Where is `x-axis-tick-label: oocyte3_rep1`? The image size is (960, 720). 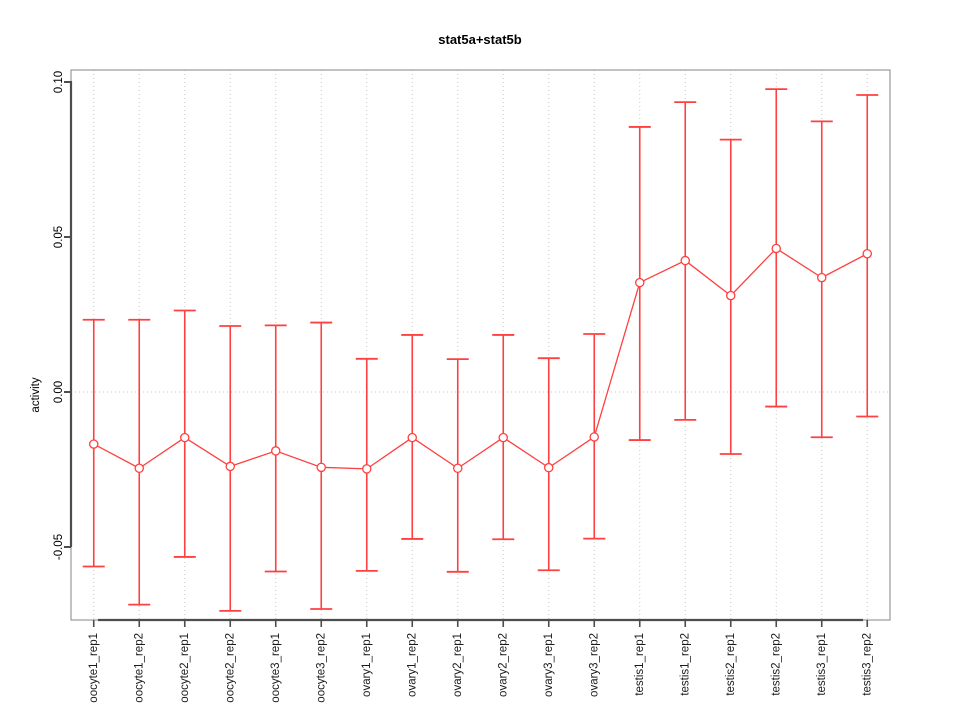
x-axis-tick-label: oocyte3_rep1 is located at coordinates (276, 668).